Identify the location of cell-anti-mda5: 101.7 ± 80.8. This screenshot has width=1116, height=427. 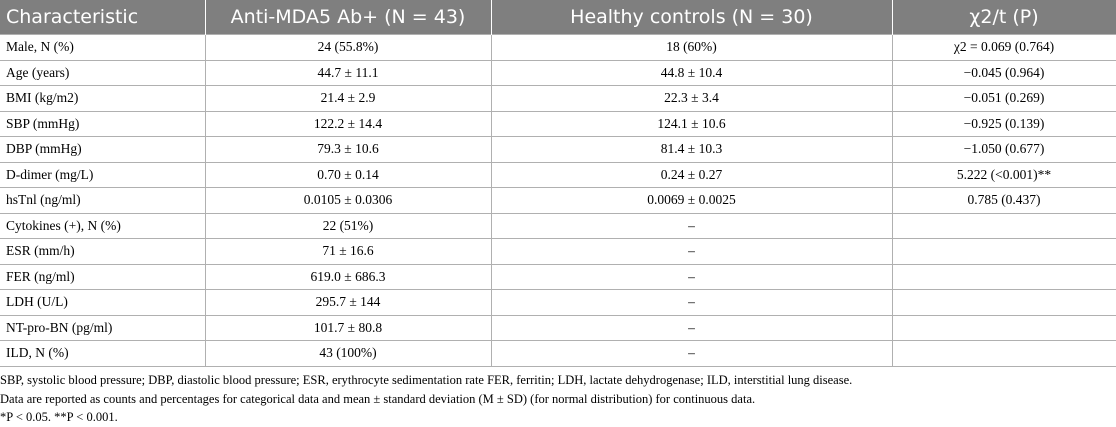
(348, 327).